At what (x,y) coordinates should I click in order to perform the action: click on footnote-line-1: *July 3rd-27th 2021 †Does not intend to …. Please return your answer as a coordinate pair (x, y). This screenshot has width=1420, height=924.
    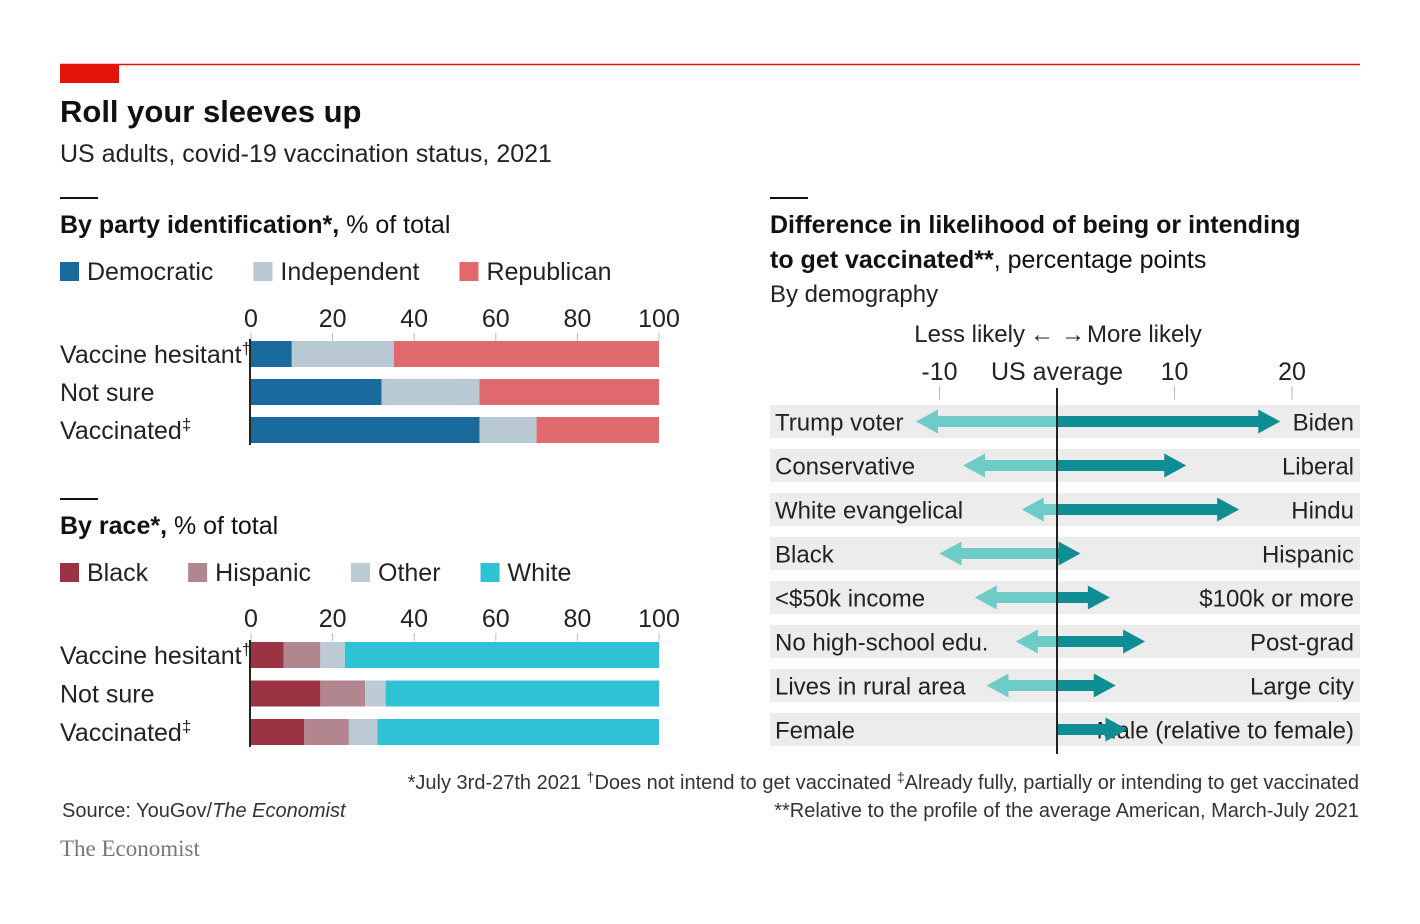
    Looking at the image, I should click on (883, 781).